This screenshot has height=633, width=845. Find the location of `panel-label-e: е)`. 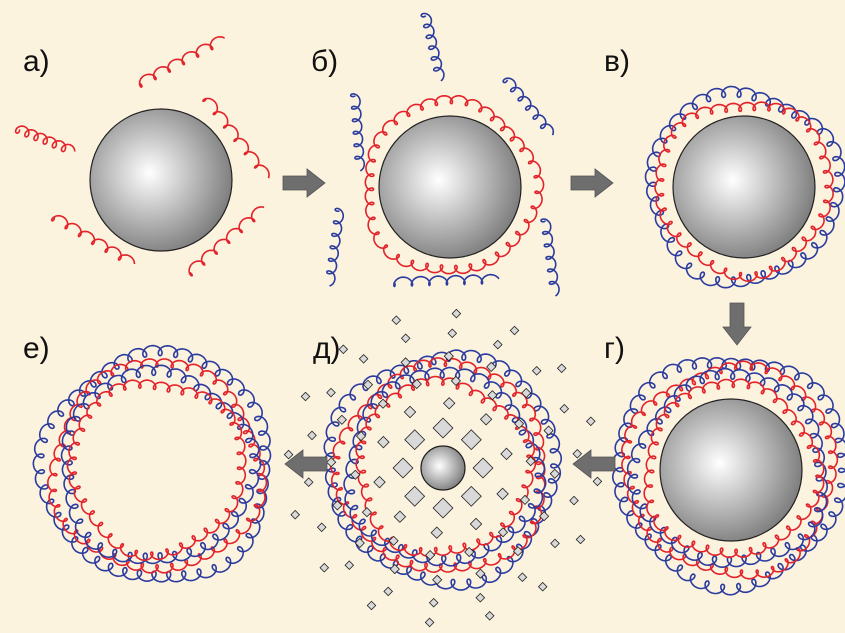

panel-label-e: е) is located at coordinates (36, 348).